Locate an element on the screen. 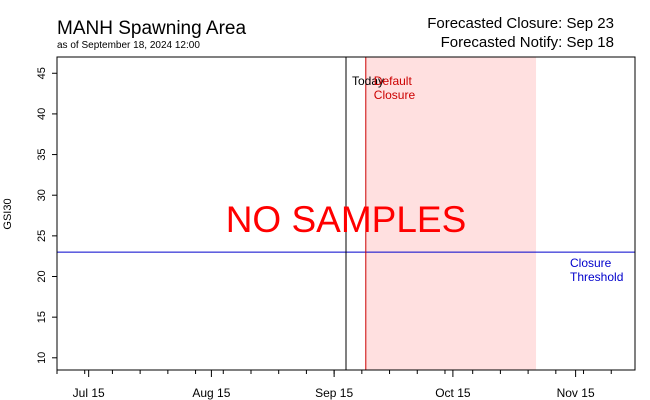 The image size is (650, 400). x-tick-label: Oct 15 is located at coordinates (453, 393).